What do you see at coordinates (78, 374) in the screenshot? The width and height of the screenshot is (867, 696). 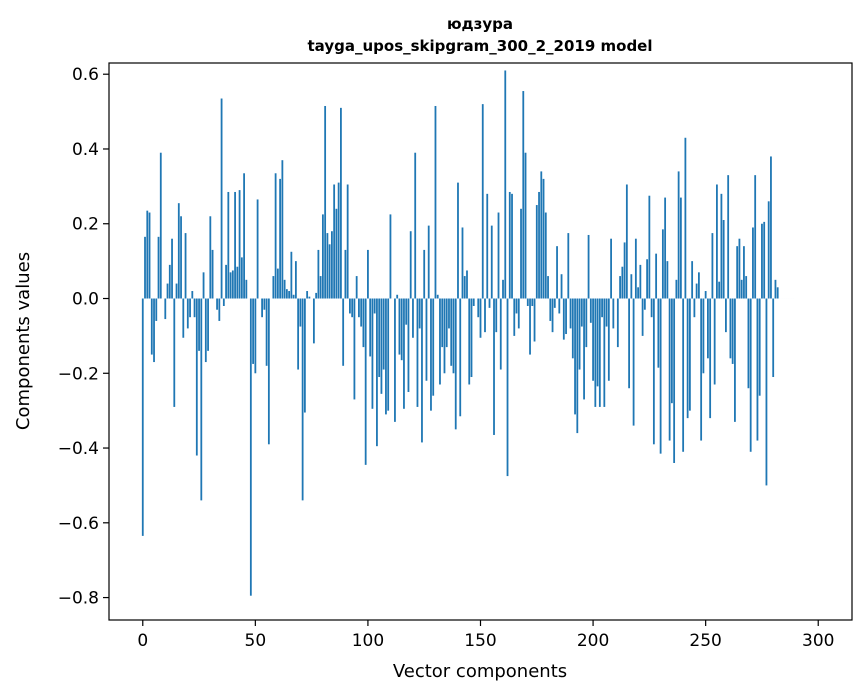 I see `y-tick-label: −0.2` at bounding box center [78, 374].